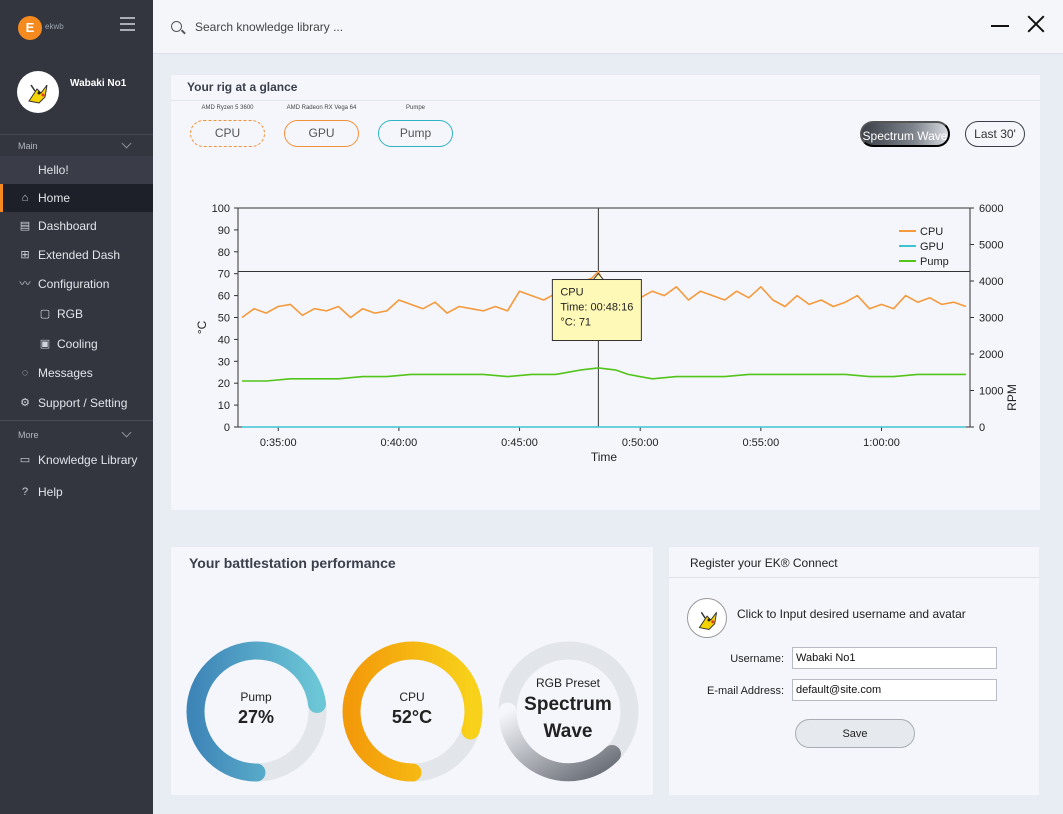 This screenshot has width=1063, height=814. I want to click on ek-logo-icon: E, so click(30, 28).